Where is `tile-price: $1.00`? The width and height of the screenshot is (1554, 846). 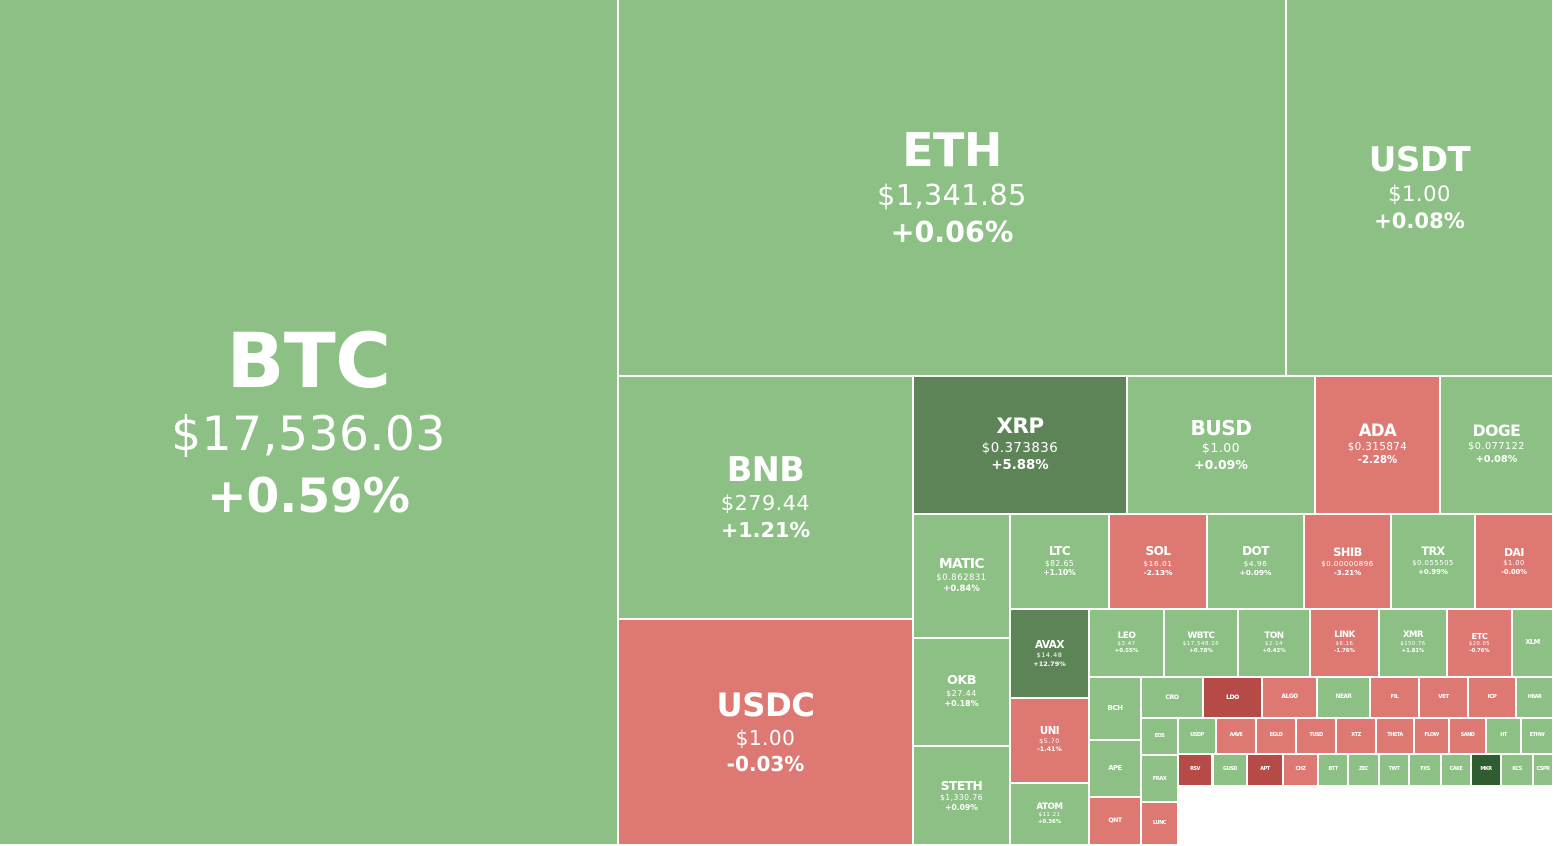
tile-price: $1.00 is located at coordinates (765, 737).